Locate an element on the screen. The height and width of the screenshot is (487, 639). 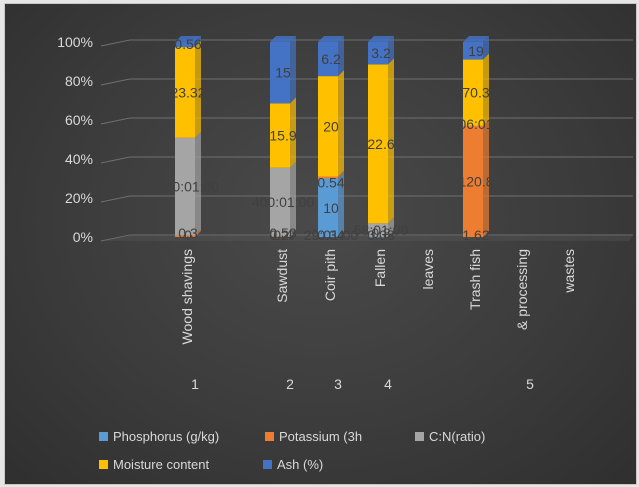
data-label: 0 is located at coordinates (188, 235).